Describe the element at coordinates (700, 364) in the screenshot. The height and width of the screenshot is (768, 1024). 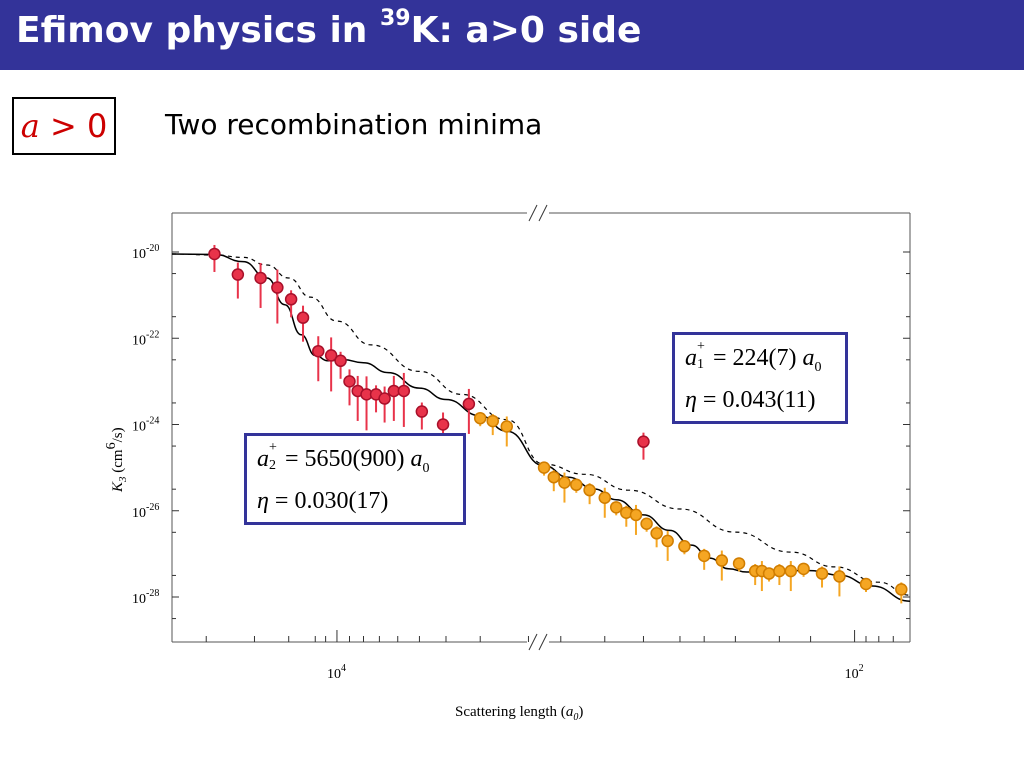
I see `fit-right-sub: 1` at that location.